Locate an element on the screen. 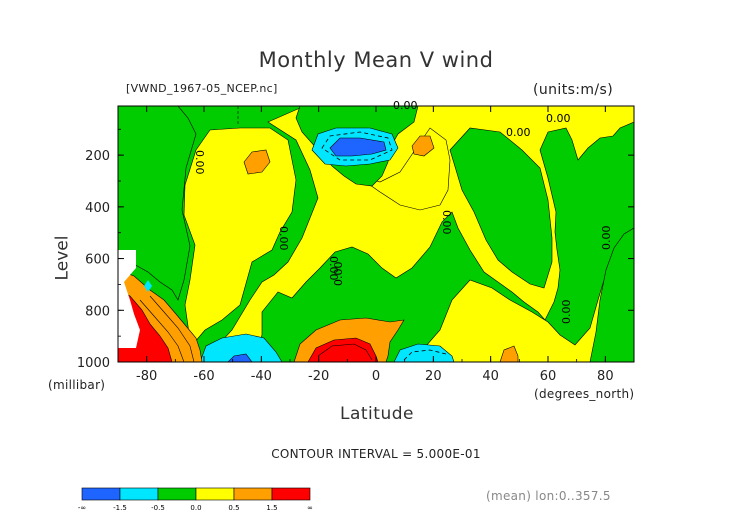 This screenshot has height=532, width=752. x-tick-label: 20 is located at coordinates (433, 376).